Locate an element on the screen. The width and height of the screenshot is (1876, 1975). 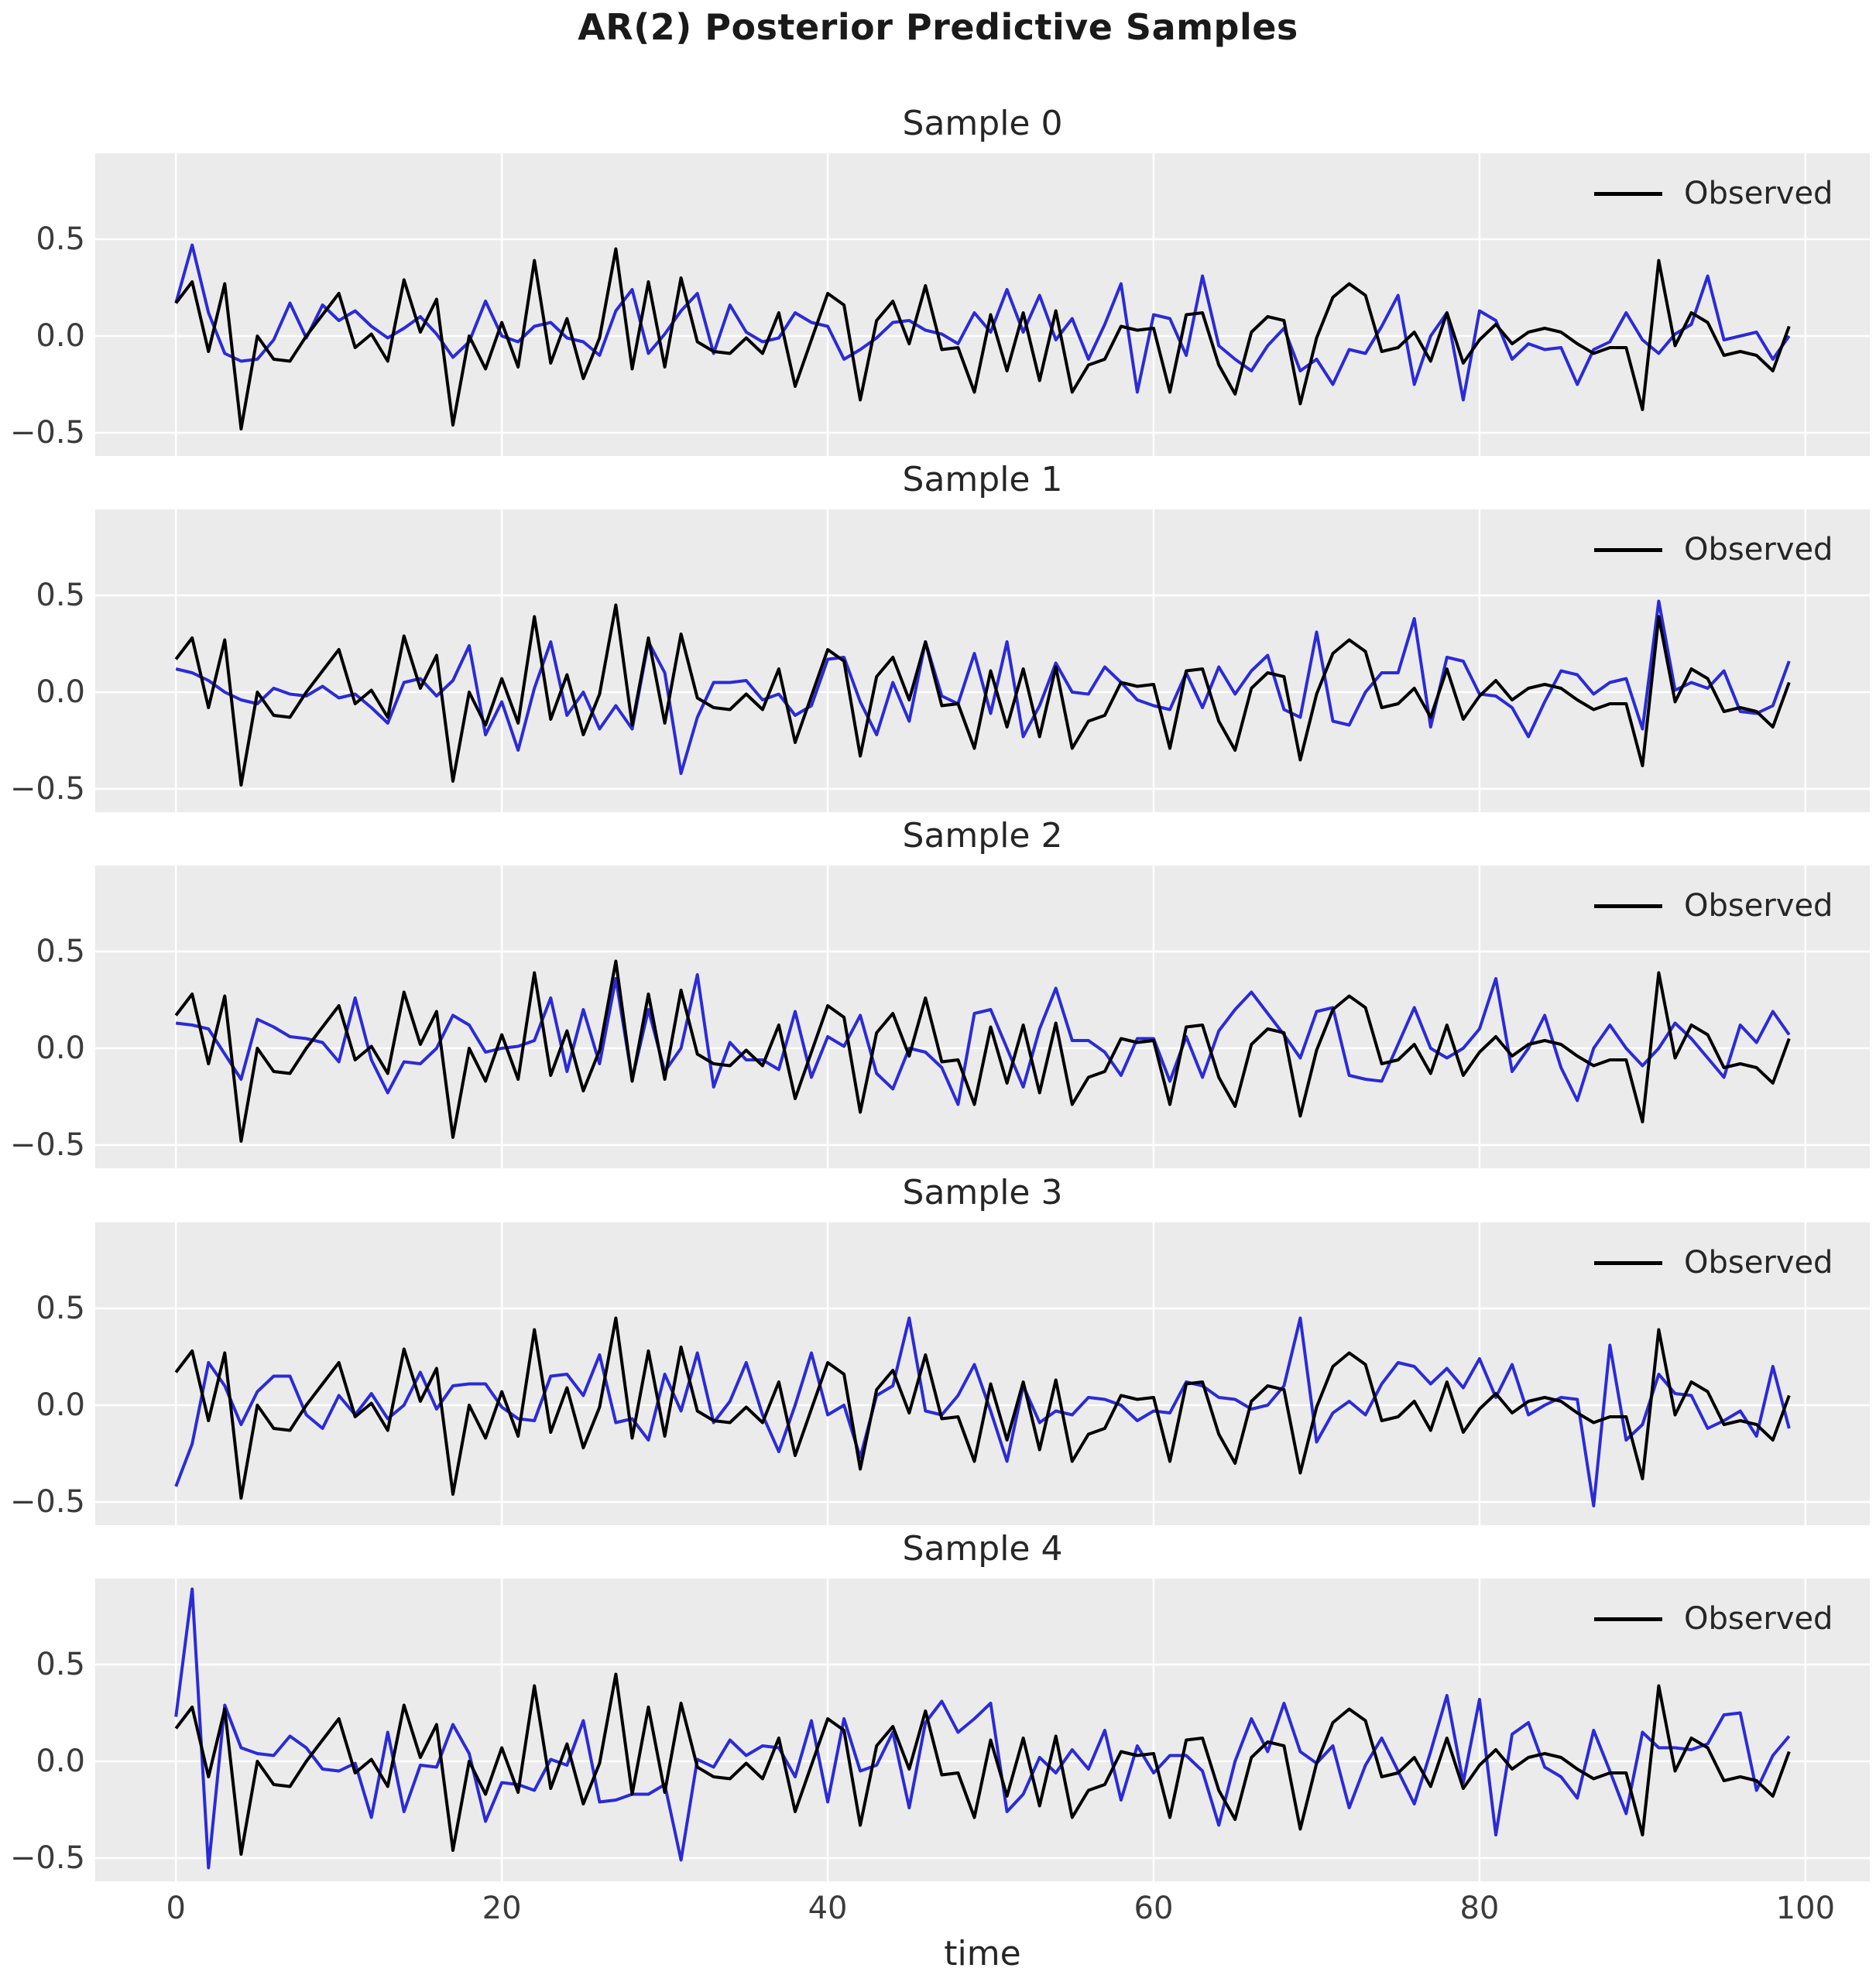
x-axis-tick-label: 100 is located at coordinates (1806, 1908).